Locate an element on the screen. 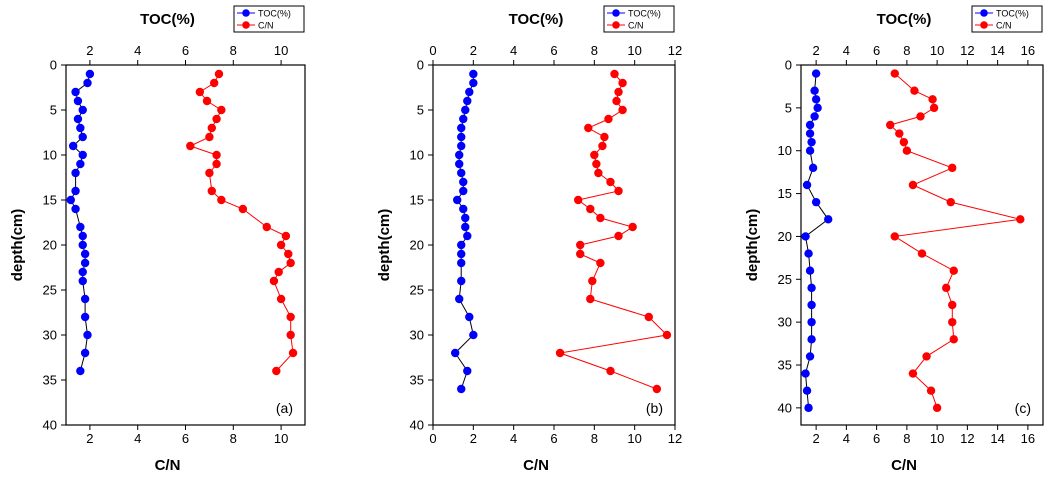  legend-entry: C/N is located at coordinates (1004, 26).